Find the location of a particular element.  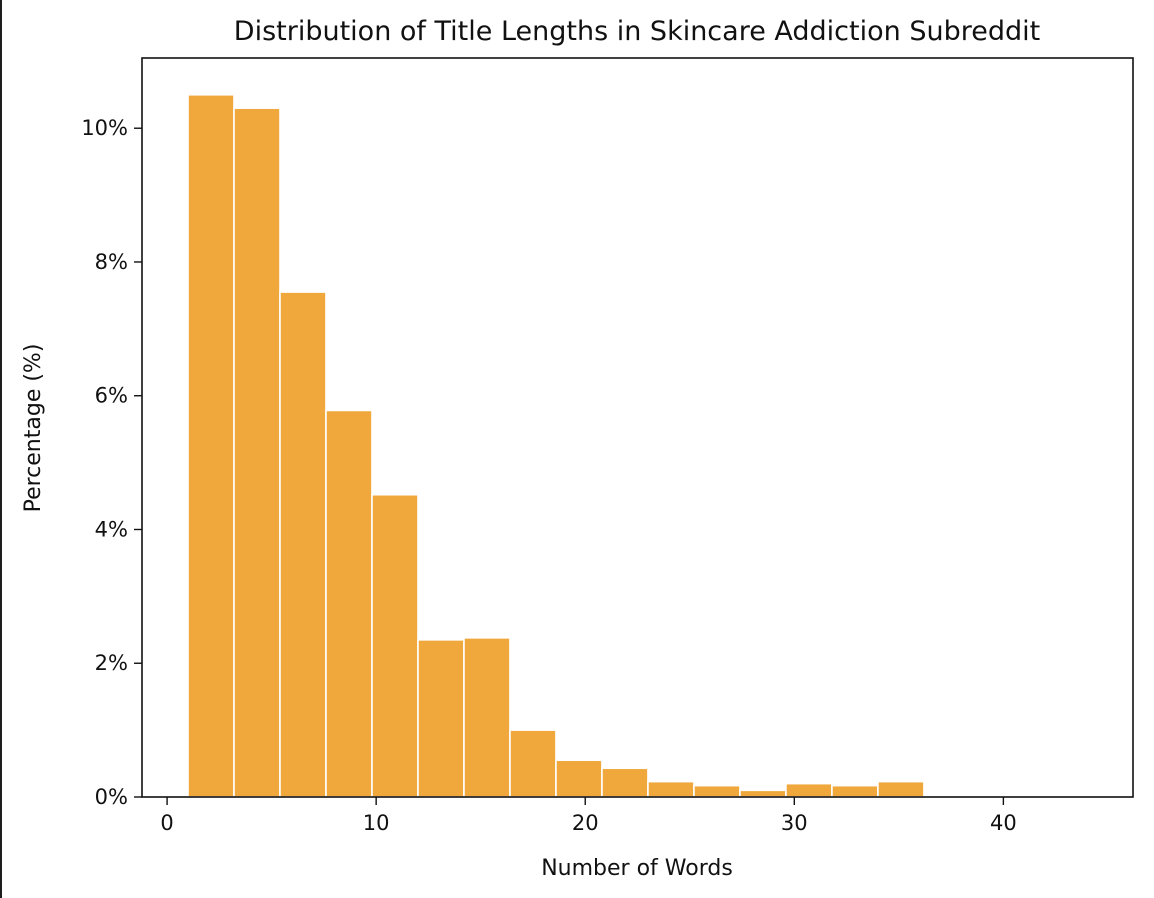

x-axis-label: Number of Words is located at coordinates (637, 868).